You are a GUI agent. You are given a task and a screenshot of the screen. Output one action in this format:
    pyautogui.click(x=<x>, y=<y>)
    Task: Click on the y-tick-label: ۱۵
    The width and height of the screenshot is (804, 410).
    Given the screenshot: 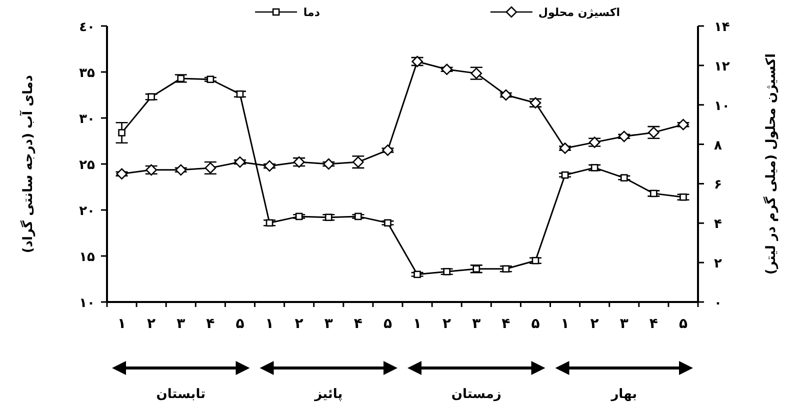 What is the action you would take?
    pyautogui.click(x=87, y=257)
    